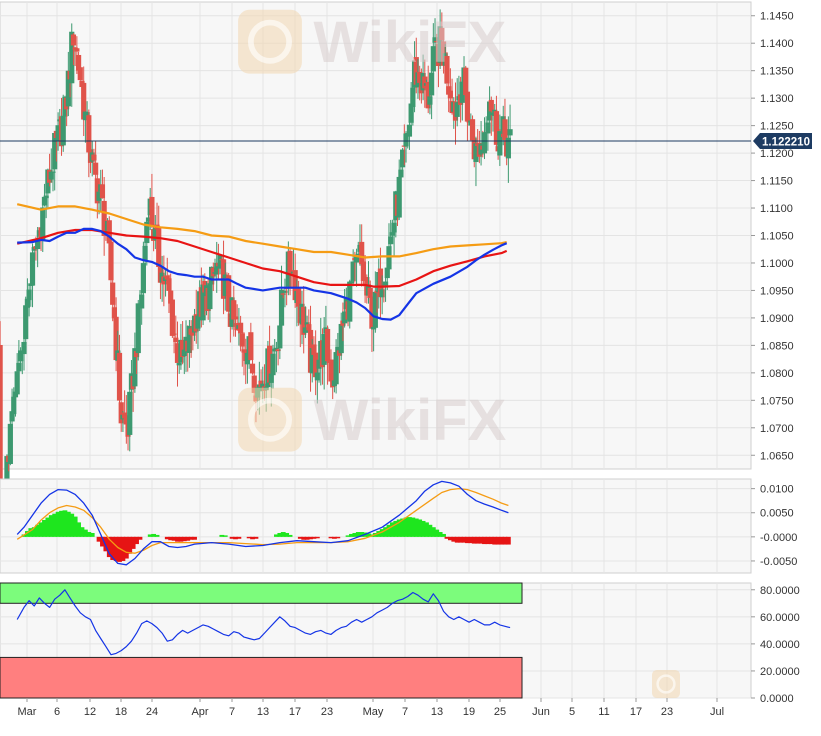 The image size is (821, 736). What do you see at coordinates (777, 99) in the screenshot?
I see `ytick-label: 1.1300` at bounding box center [777, 99].